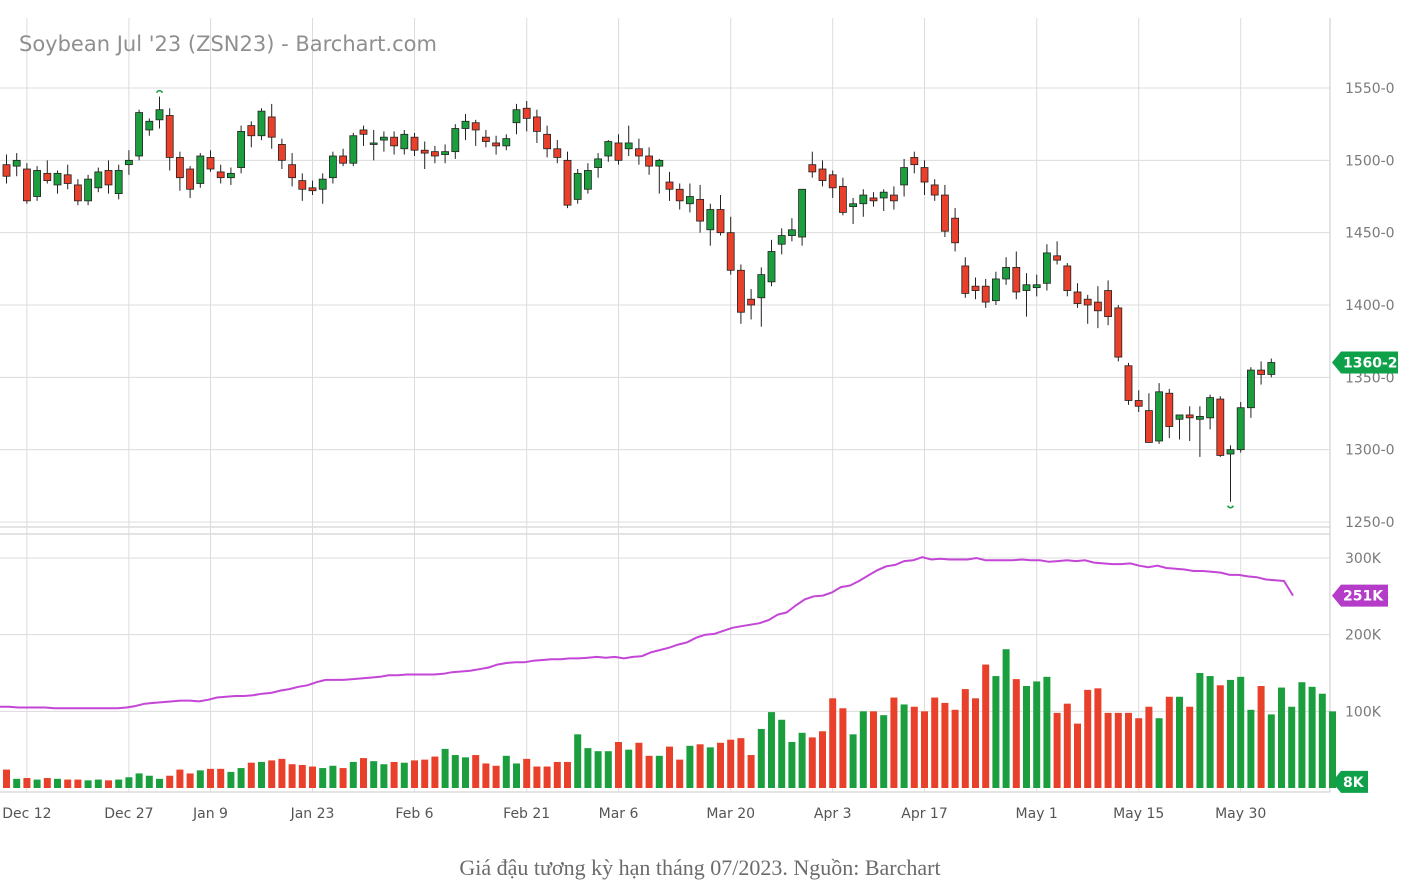  Describe the element at coordinates (1350, 781) in the screenshot. I see `last-volume-flag` at that location.